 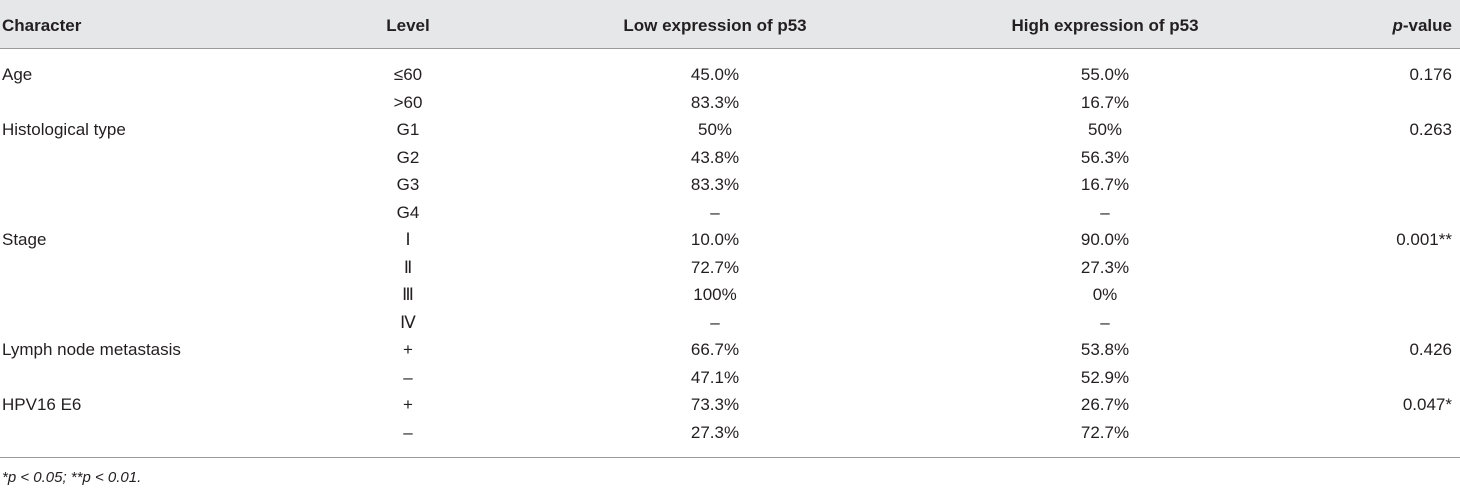 What do you see at coordinates (42, 404) in the screenshot?
I see `character-cell: HPV16 E6` at bounding box center [42, 404].